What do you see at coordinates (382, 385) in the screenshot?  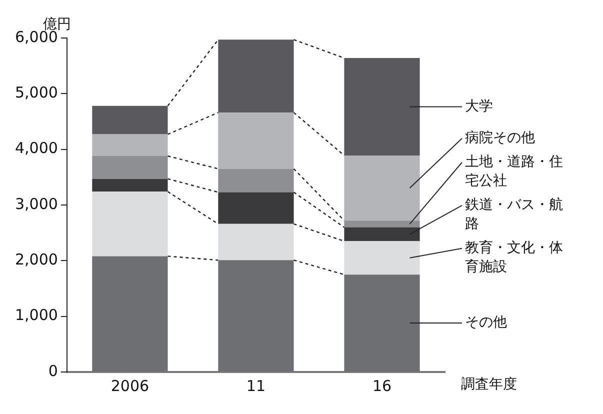 I see `x-tick-label: 16` at bounding box center [382, 385].